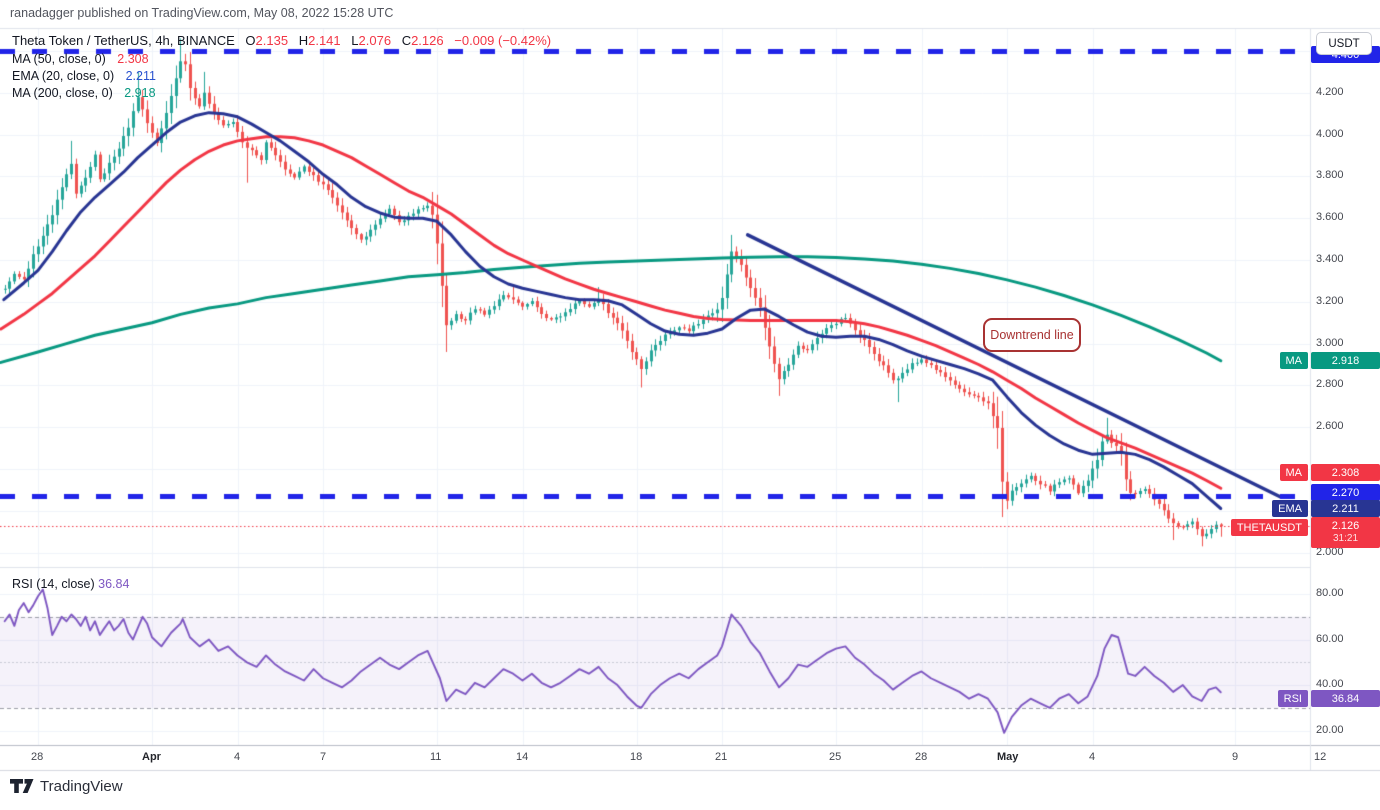 The width and height of the screenshot is (1380, 810). I want to click on rsi-legend: RSI (14, close) 36.84, so click(70, 584).